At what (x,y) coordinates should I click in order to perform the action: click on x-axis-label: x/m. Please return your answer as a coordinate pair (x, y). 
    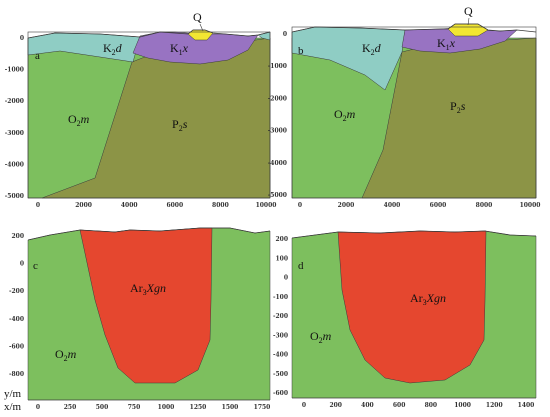
    Looking at the image, I should click on (13, 407).